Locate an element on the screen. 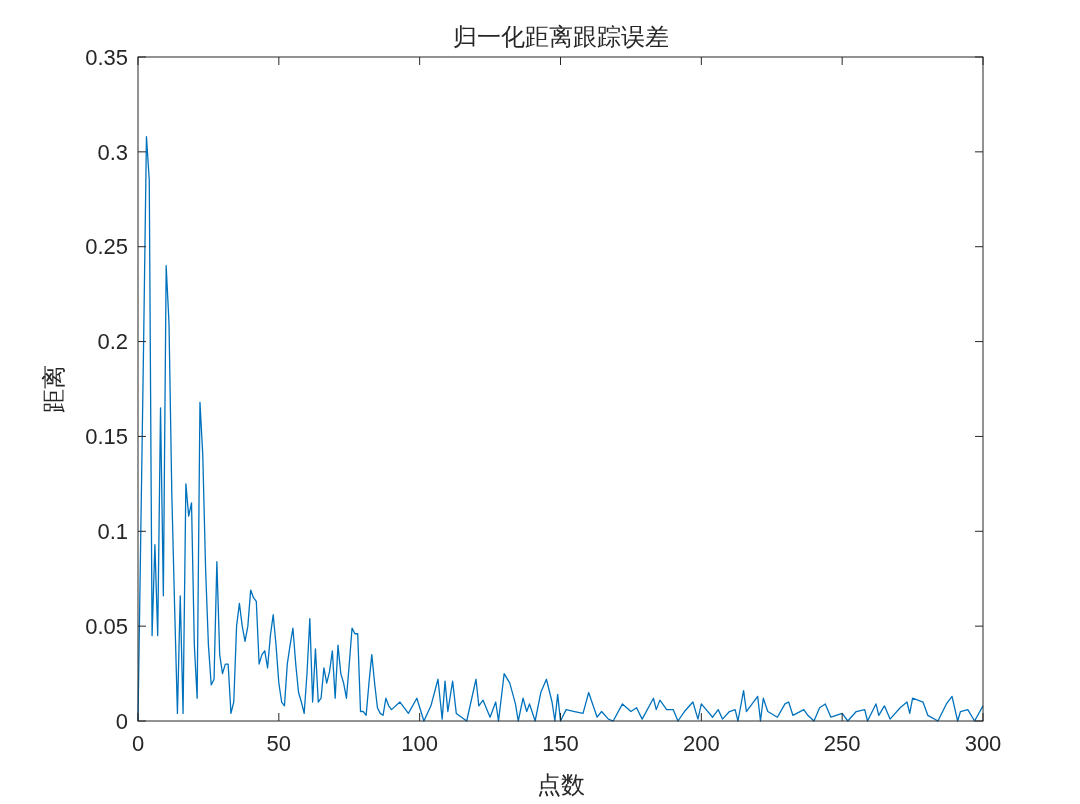 The height and width of the screenshot is (804, 1080). x-tick-label: 150 is located at coordinates (560, 743).